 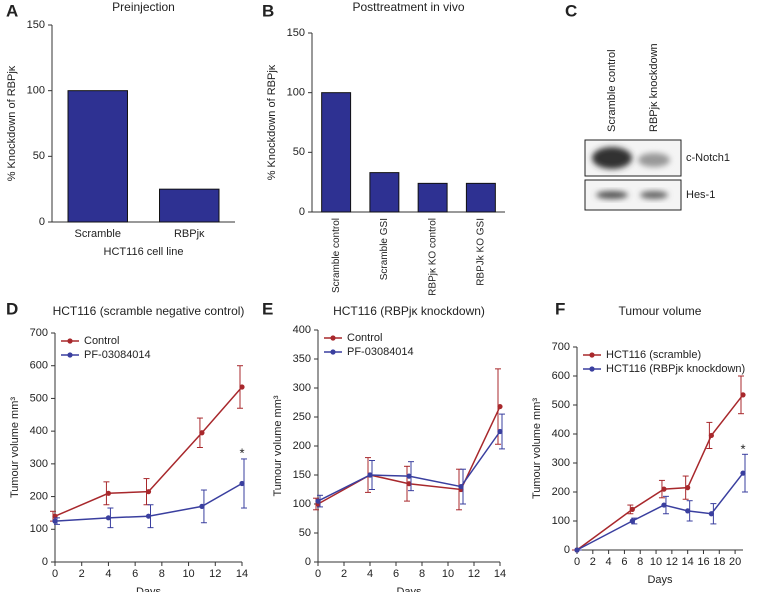 What do you see at coordinates (39, 398) in the screenshot?
I see `y-tick-label: 500` at bounding box center [39, 398].